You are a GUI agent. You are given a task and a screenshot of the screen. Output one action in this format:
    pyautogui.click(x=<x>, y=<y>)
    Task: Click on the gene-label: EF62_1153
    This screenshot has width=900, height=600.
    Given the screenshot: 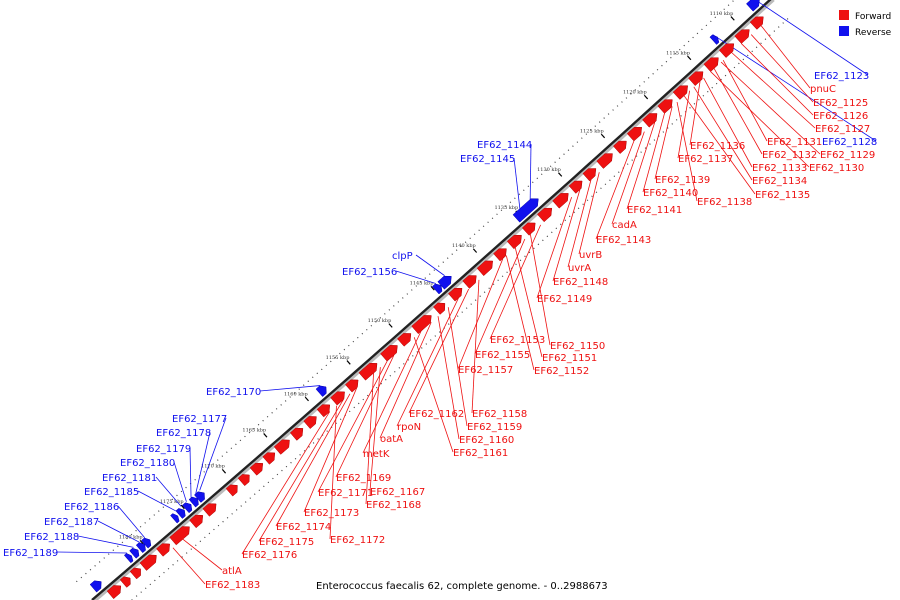 What is the action you would take?
    pyautogui.click(x=517, y=340)
    